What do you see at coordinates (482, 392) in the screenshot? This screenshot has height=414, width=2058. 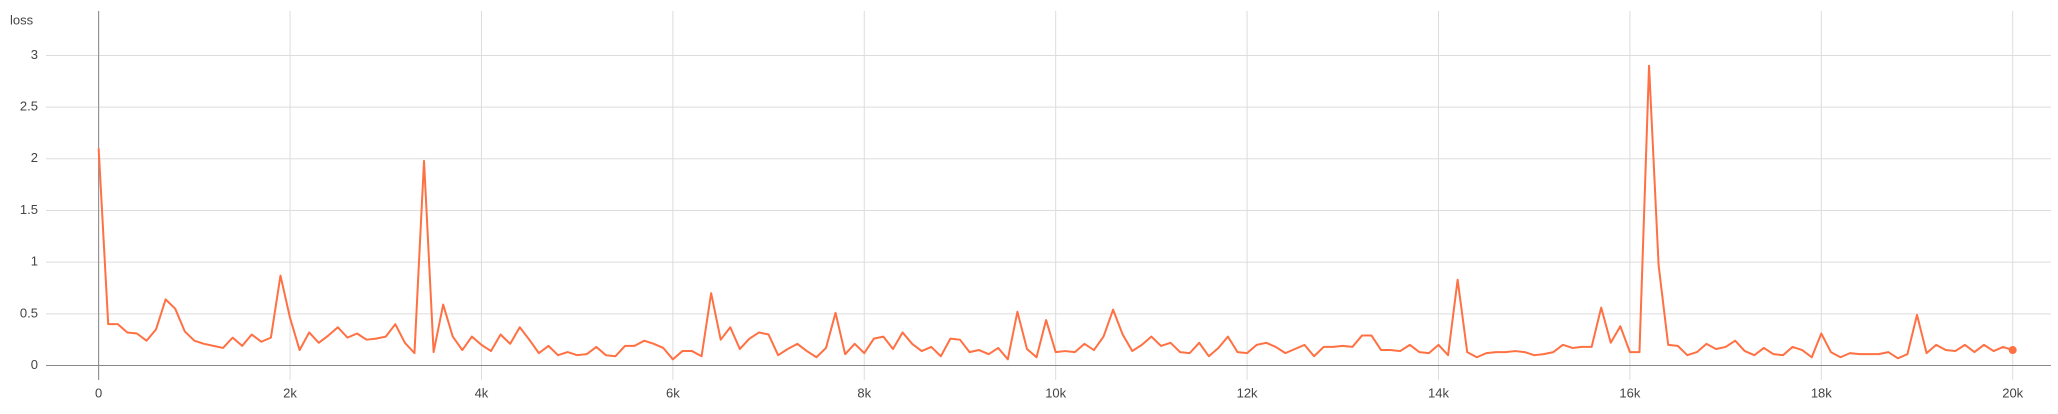 I see `x-tick-label: 4k` at bounding box center [482, 392].